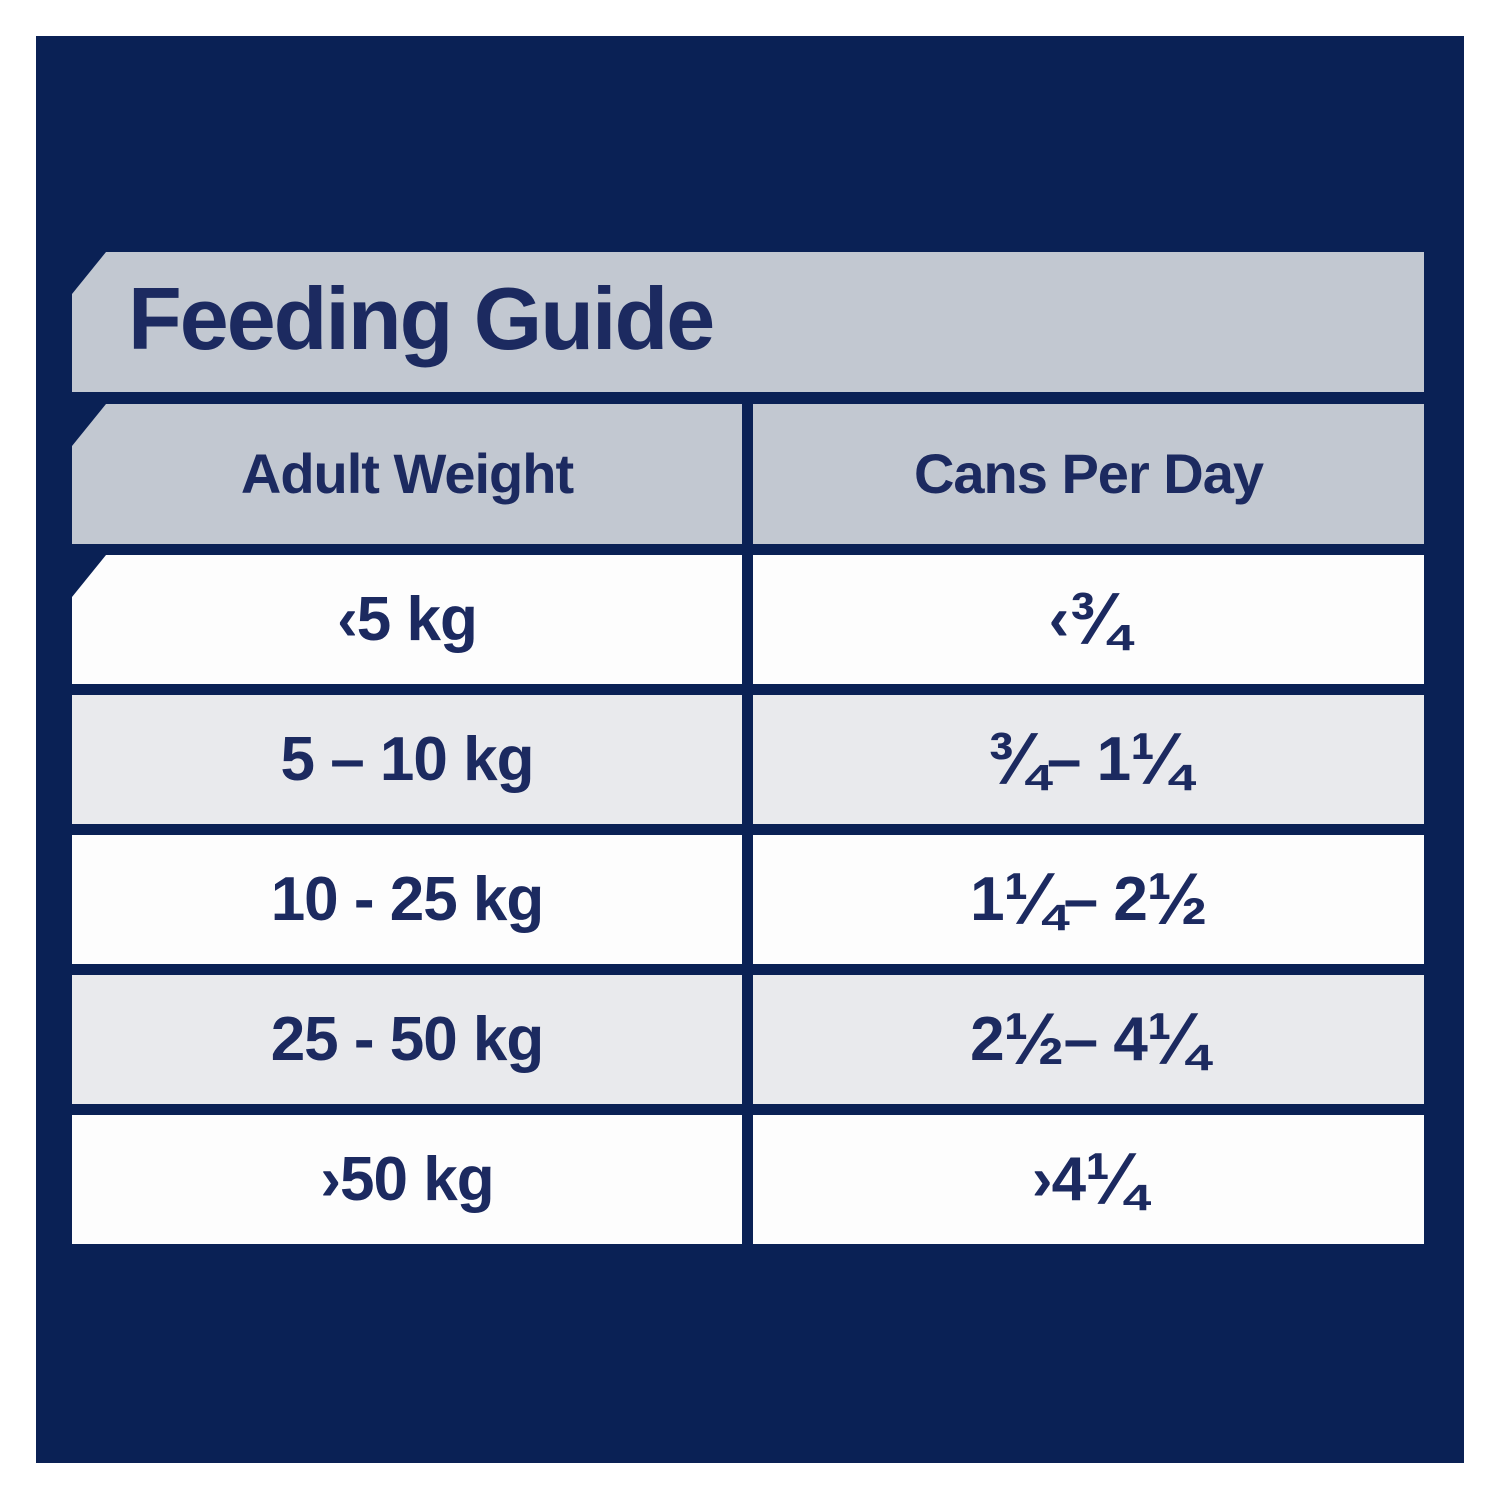 This screenshot has height=1500, width=1500. What do you see at coordinates (748, 1039) in the screenshot?
I see `table-row-4: 25 - 50 kg 2 ½ – 4 ¼` at bounding box center [748, 1039].